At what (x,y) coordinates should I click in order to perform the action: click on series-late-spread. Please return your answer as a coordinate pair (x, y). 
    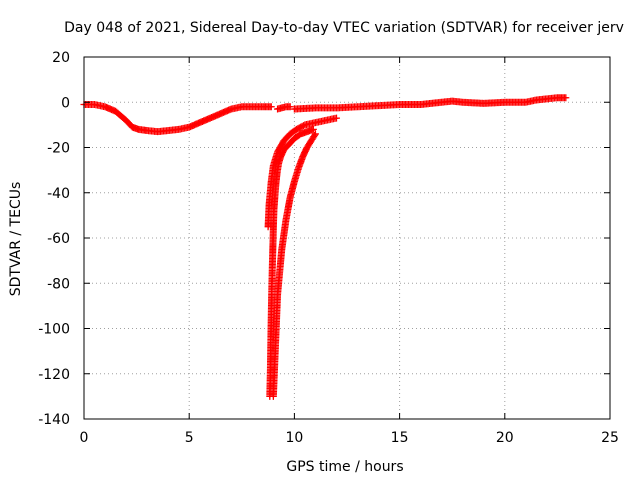
    Looking at the image, I should click on (284, 108).